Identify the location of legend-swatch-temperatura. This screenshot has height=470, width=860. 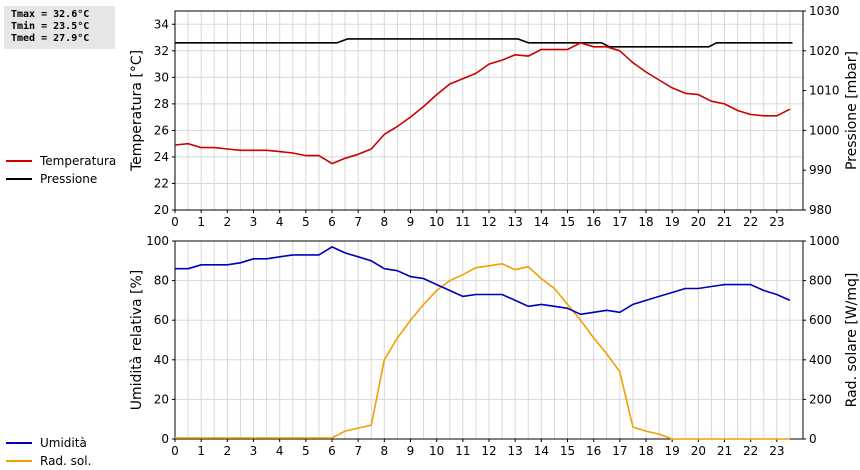
(19, 161).